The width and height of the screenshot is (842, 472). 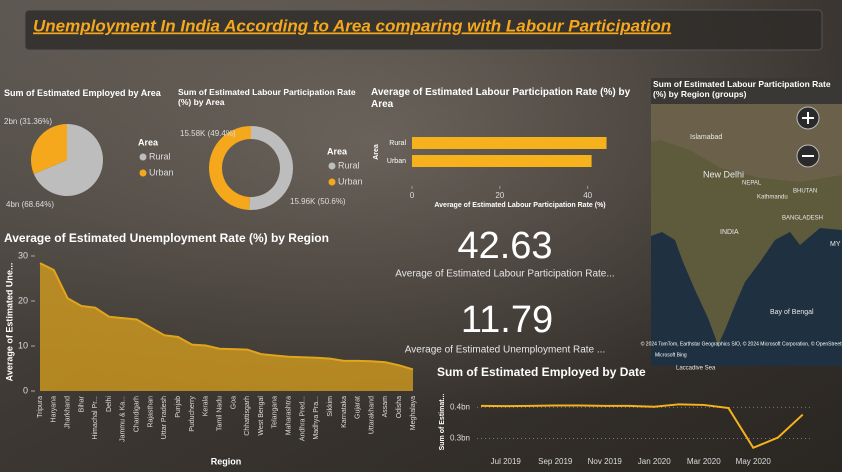 What do you see at coordinates (729, 232) in the screenshot?
I see `map-place-label: INDIA` at bounding box center [729, 232].